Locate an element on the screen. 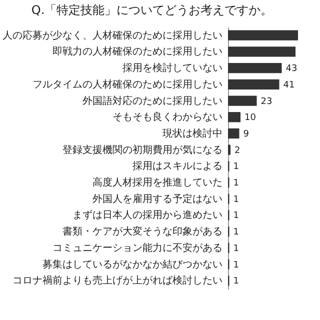 The image size is (320, 320). y-tick-label: 人の応募が少なく、人材確保のために採用したい is located at coordinates (112, 35).